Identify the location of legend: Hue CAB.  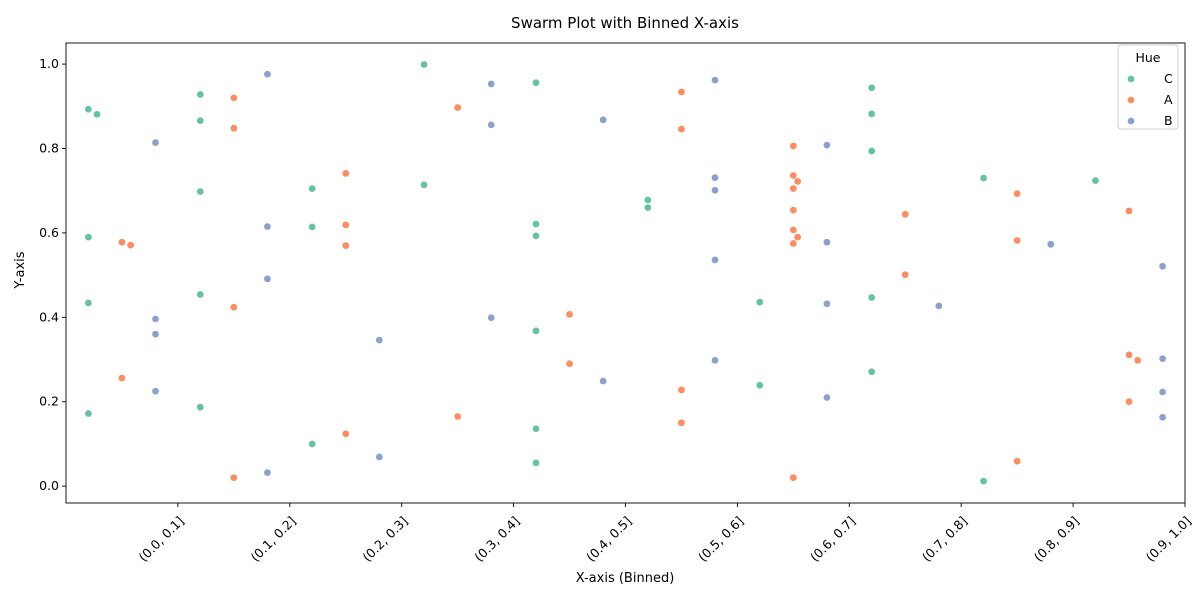
(1148, 87).